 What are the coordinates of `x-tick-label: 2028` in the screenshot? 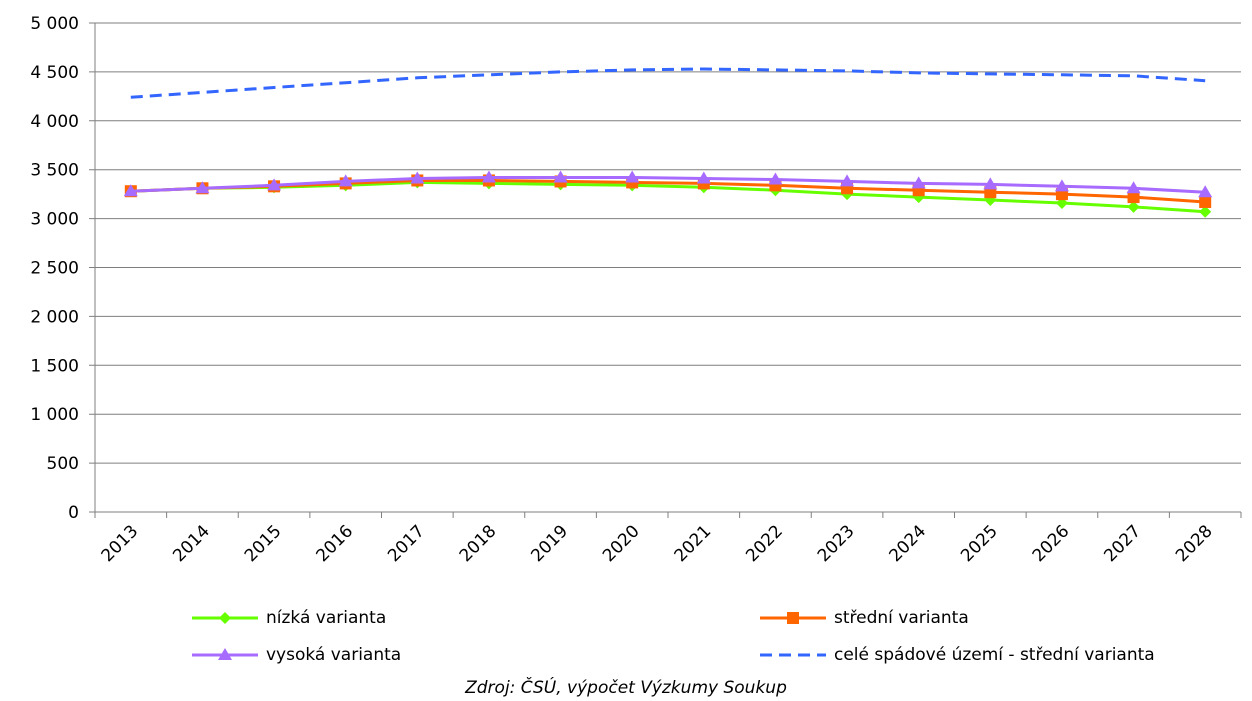 It's located at (1194, 543).